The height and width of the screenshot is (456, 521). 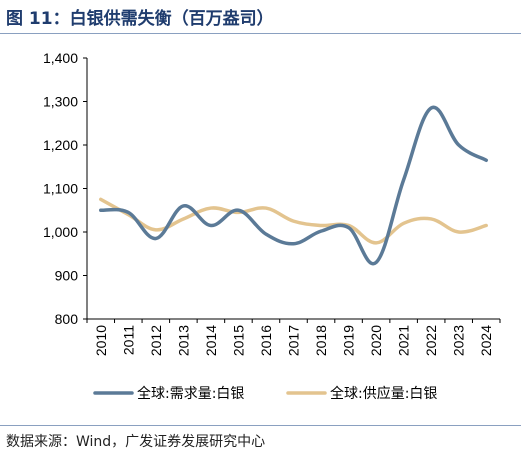 I want to click on y-tick-label: 1,300, so click(x=60, y=102).